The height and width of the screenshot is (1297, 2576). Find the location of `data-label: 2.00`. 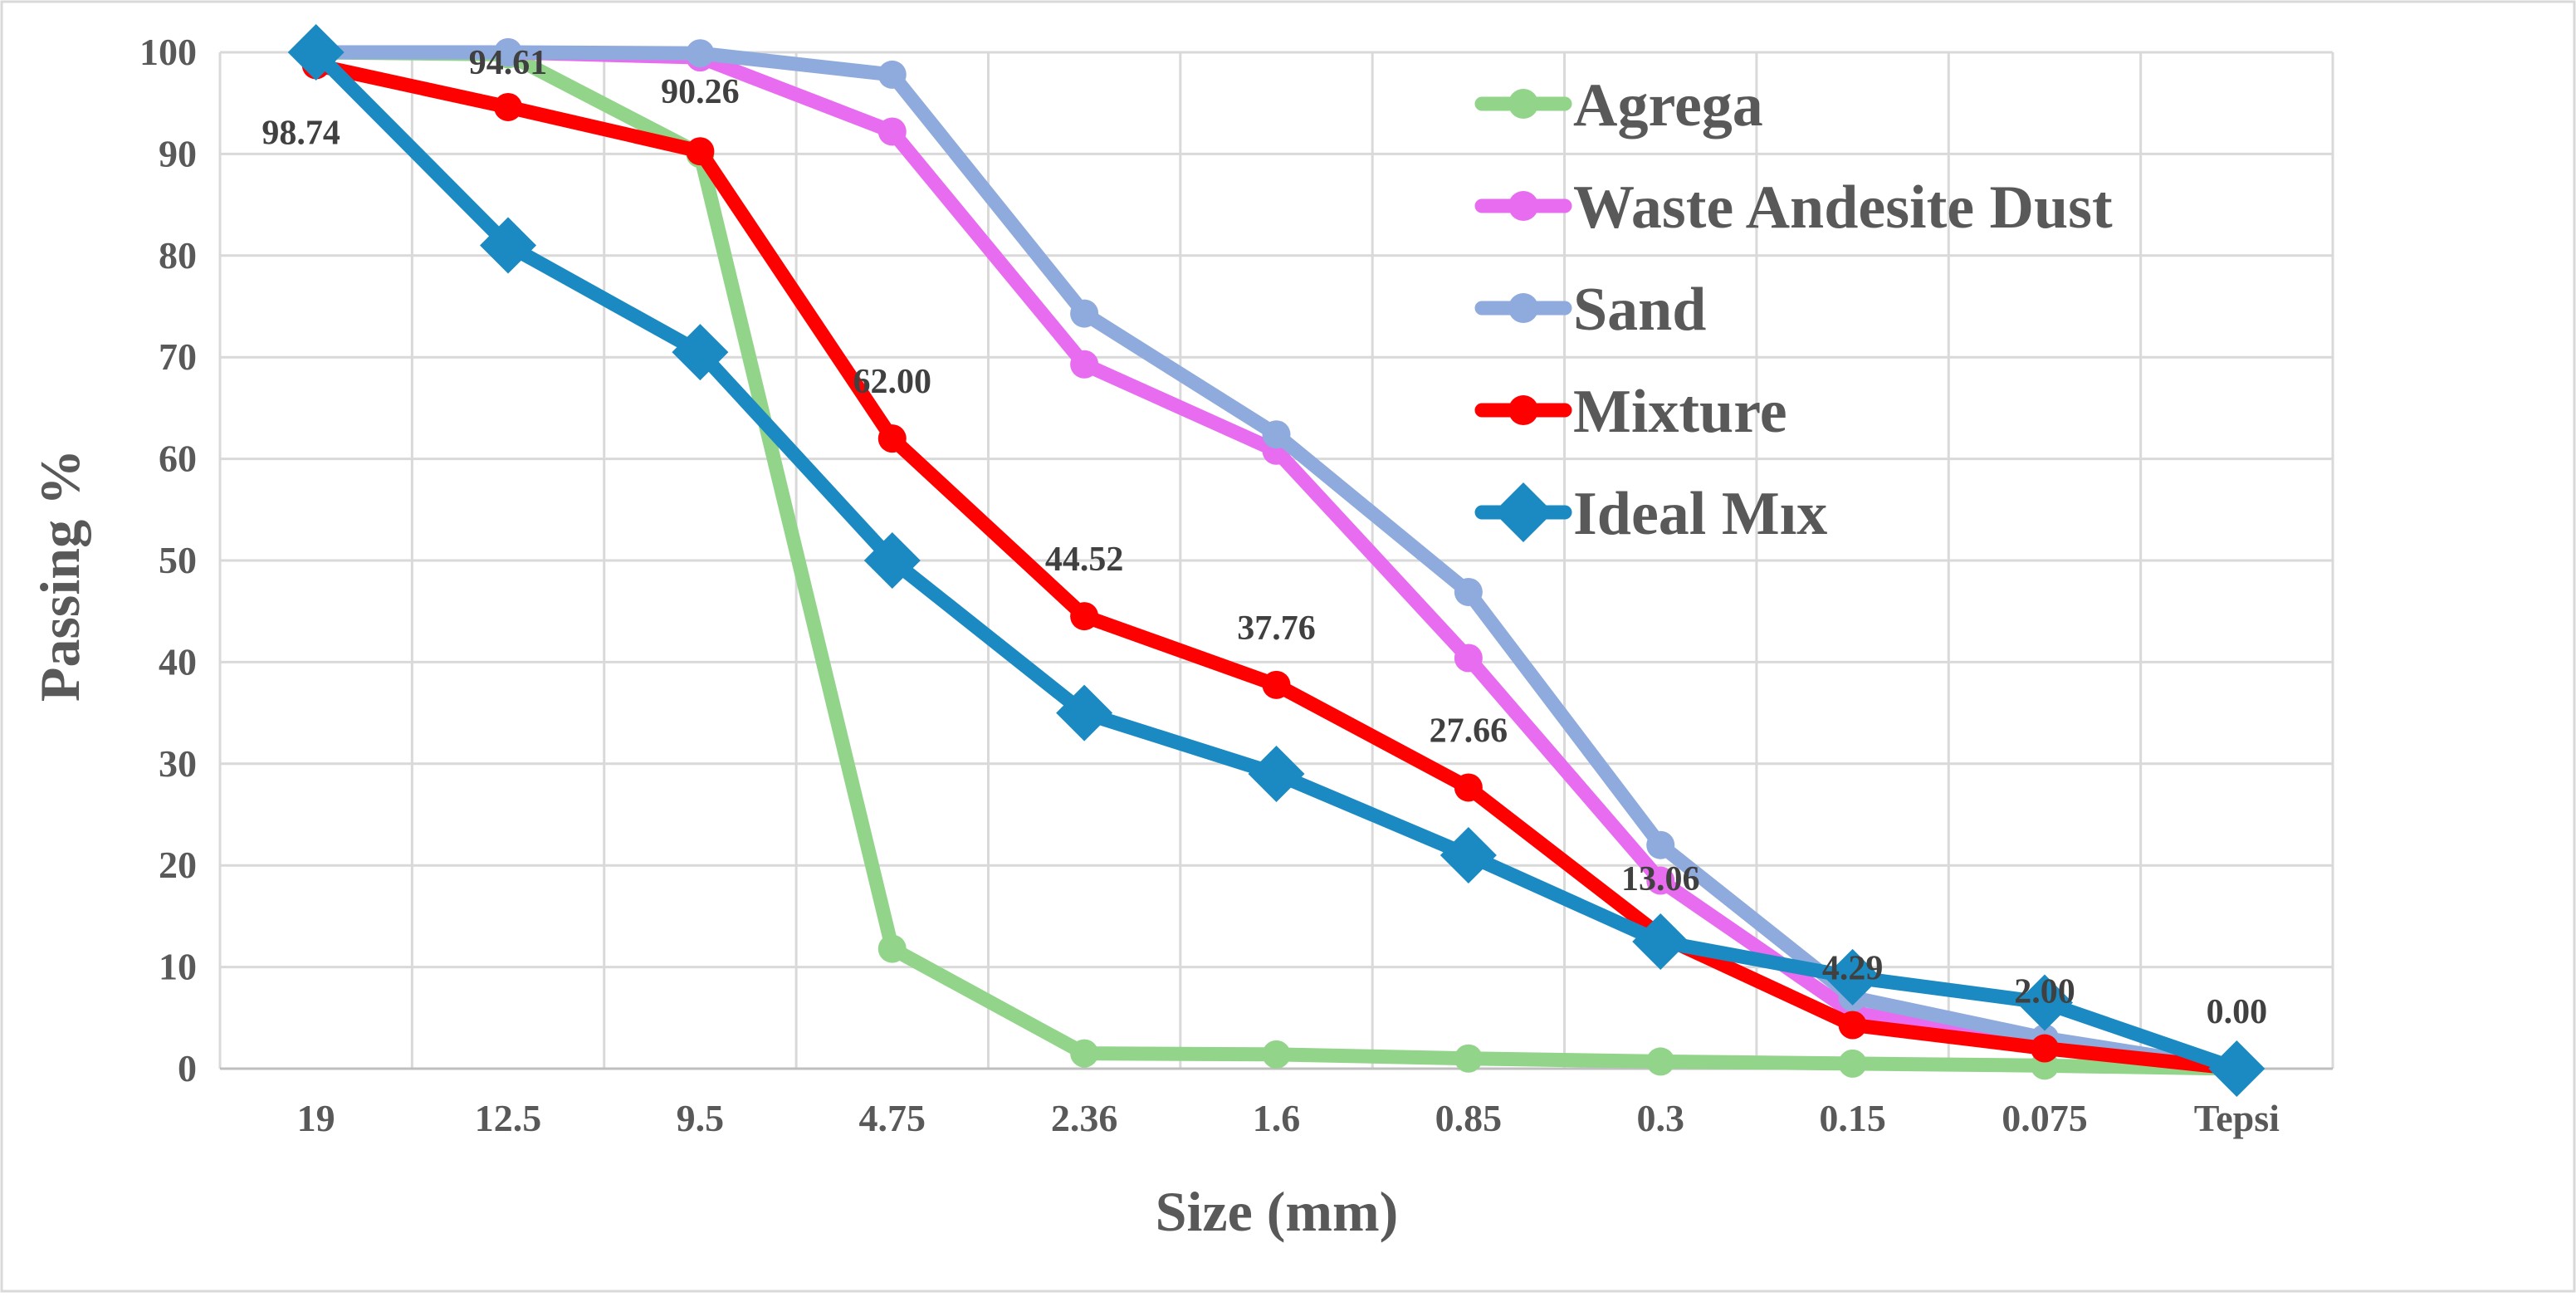

data-label: 2.00 is located at coordinates (2044, 992).